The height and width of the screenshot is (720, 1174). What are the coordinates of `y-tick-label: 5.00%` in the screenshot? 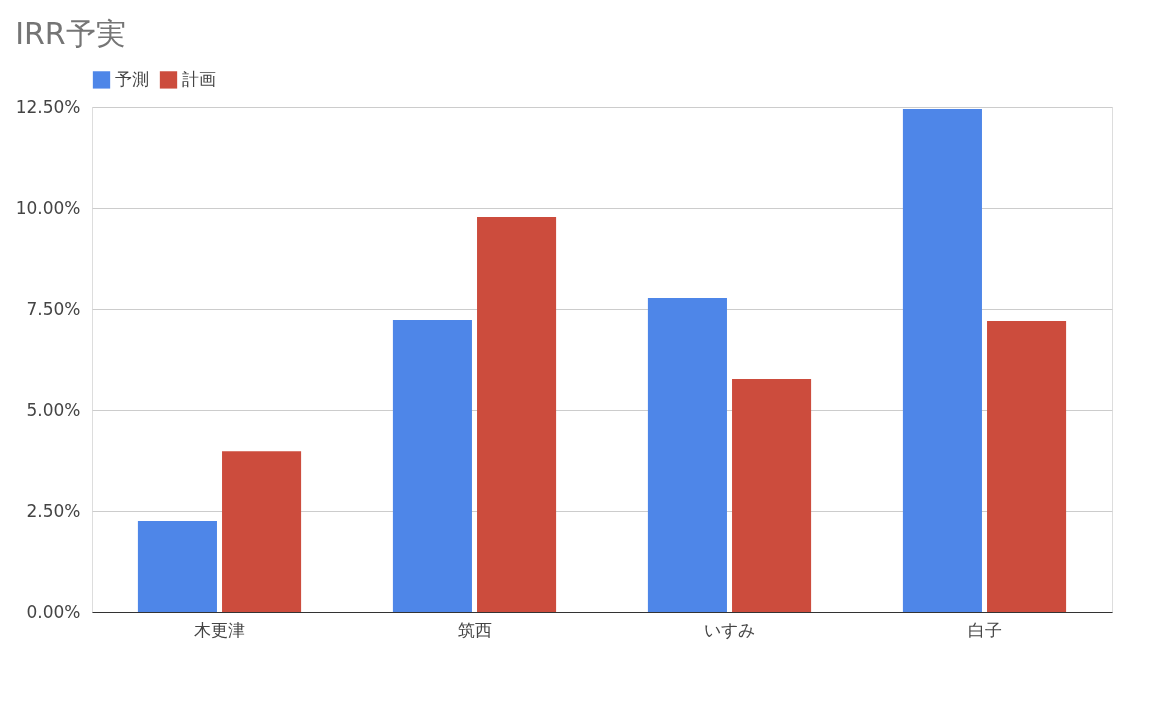 It's located at (53, 409).